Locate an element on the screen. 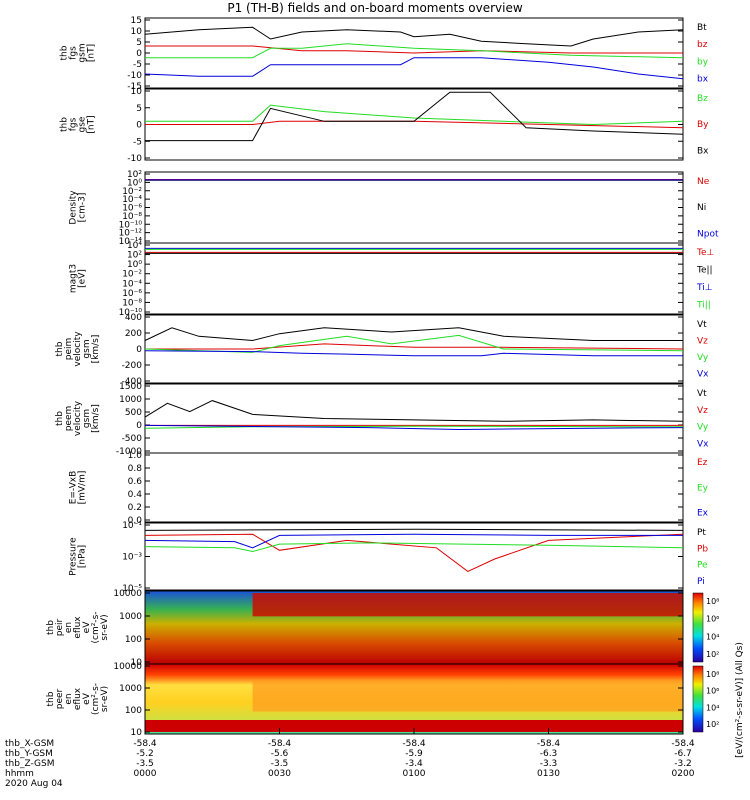 Image resolution: width=750 pixels, height=800 pixels. x-tick-label: -5.9 is located at coordinates (414, 754).